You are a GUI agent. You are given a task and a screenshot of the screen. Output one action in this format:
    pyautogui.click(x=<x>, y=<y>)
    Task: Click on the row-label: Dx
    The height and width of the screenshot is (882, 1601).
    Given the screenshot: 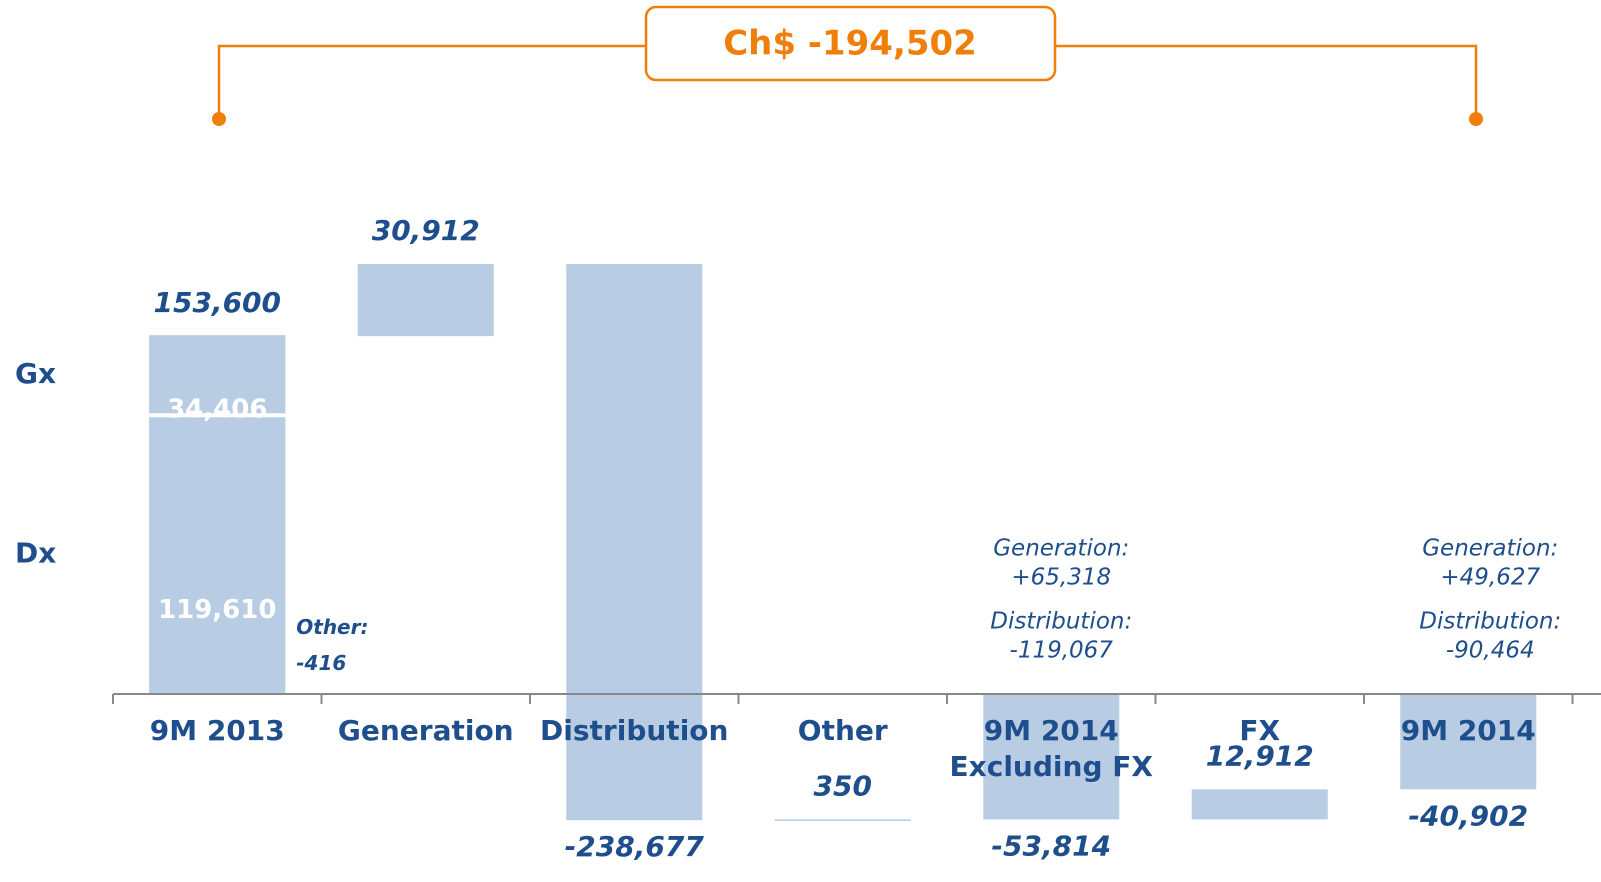 What is the action you would take?
    pyautogui.click(x=35, y=553)
    